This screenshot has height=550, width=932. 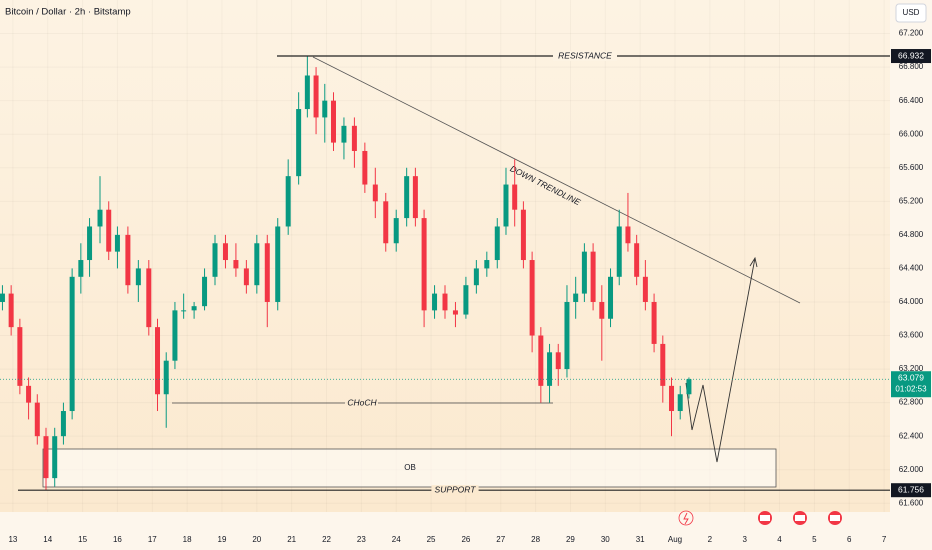 I want to click on resistance-label-bg, so click(x=585, y=56).